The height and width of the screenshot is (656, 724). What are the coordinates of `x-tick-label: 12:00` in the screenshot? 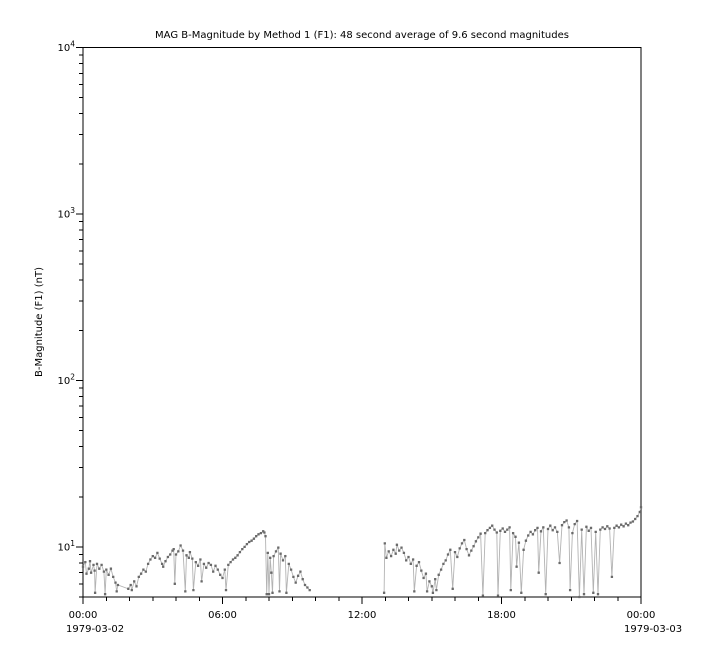 It's located at (362, 615).